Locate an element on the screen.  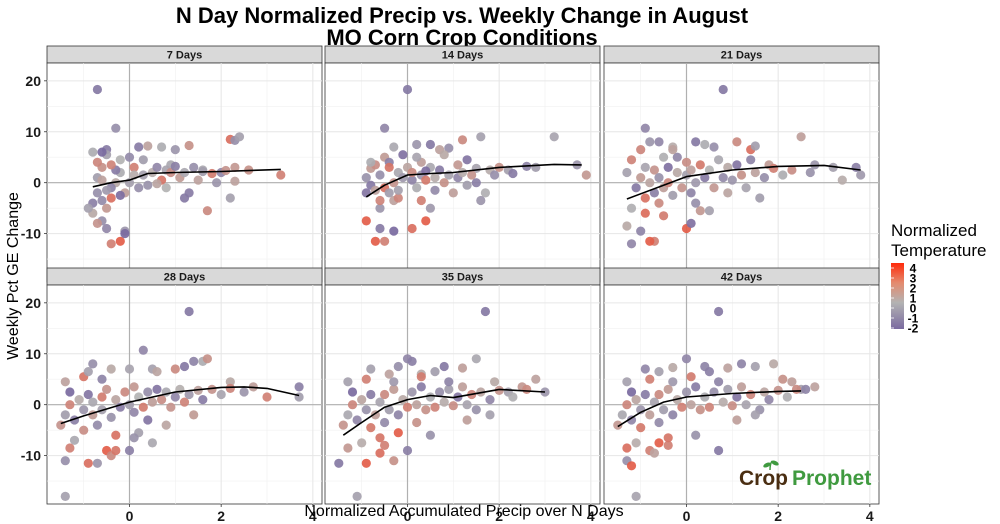
logo-crop-text: Crop is located at coordinates (763, 478).